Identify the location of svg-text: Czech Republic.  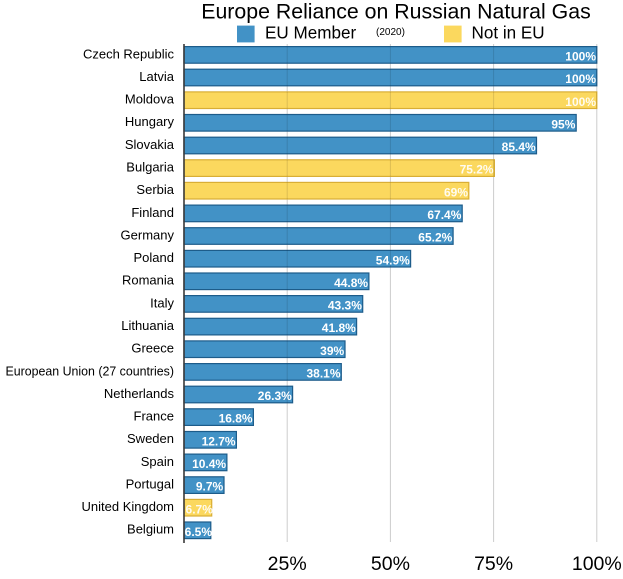
(129, 53).